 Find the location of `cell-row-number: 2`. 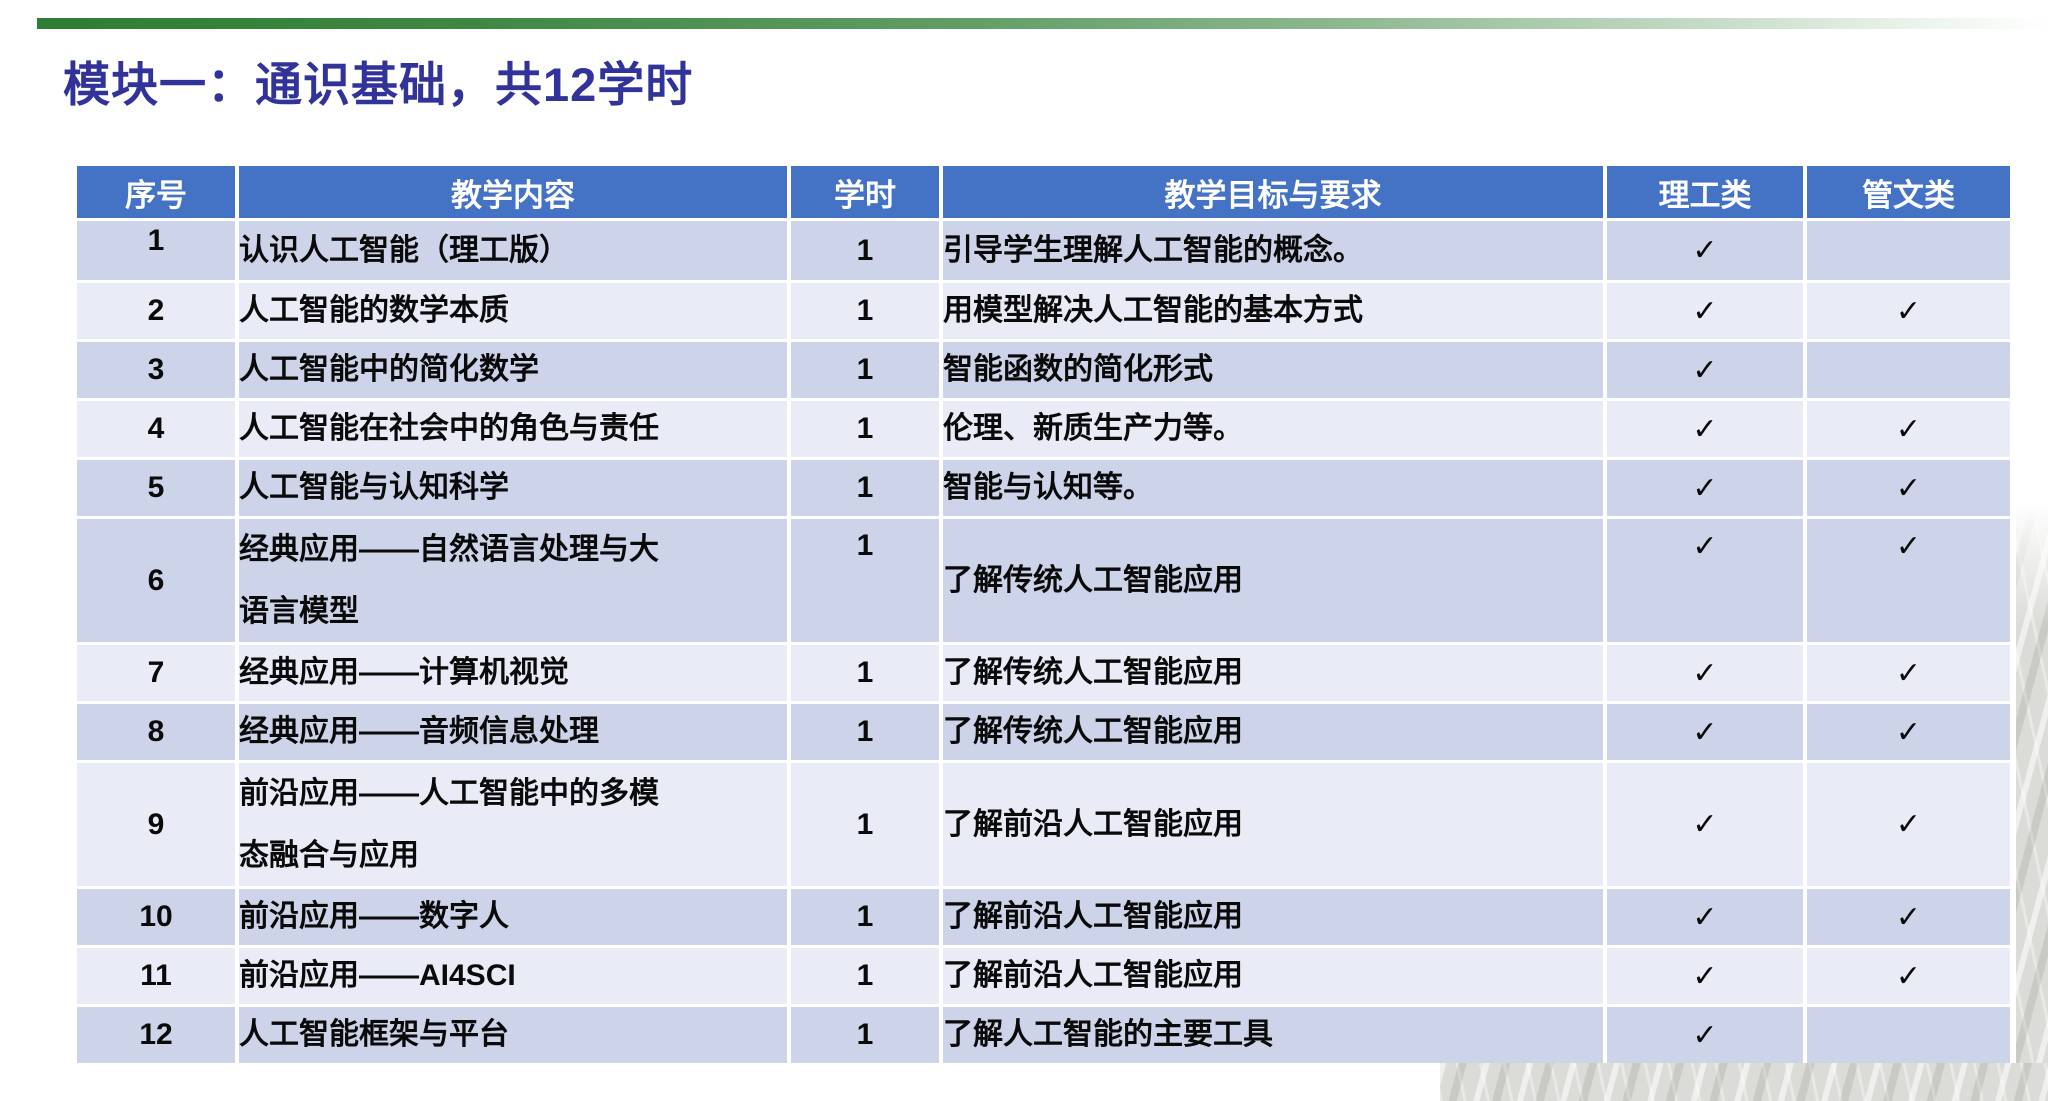

cell-row-number: 2 is located at coordinates (156, 311).